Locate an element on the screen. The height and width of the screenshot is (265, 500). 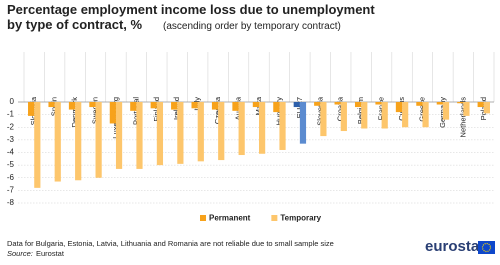
eu-flag is located at coordinates (486, 247).